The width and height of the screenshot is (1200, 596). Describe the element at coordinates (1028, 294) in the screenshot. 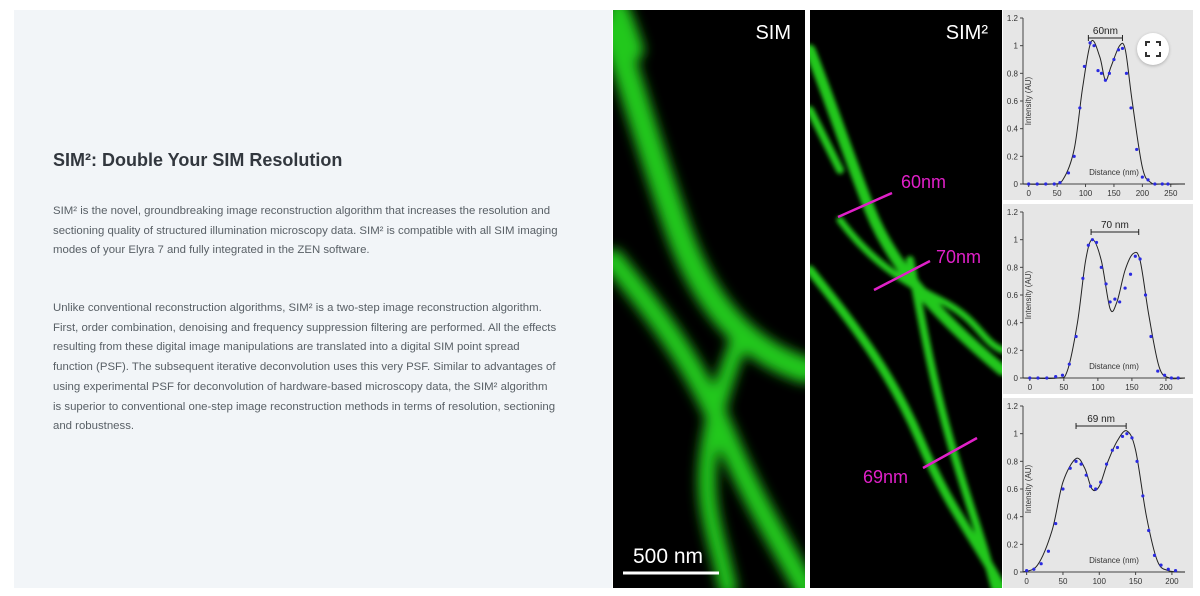

I see `y-axis-label: Intensity (AU)` at that location.